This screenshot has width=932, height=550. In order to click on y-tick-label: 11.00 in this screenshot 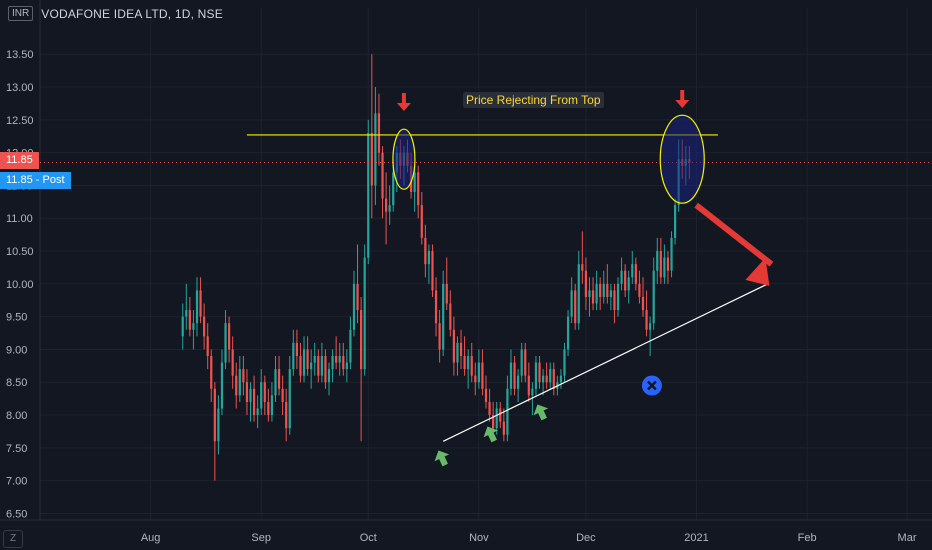, I will do `click(19, 219)`.